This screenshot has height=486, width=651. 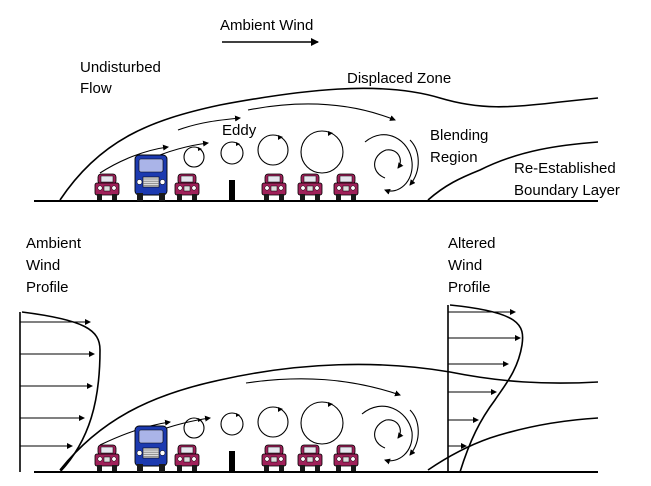 What do you see at coordinates (266, 25) in the screenshot?
I see `ambient-wind-label: Ambient Wind` at bounding box center [266, 25].